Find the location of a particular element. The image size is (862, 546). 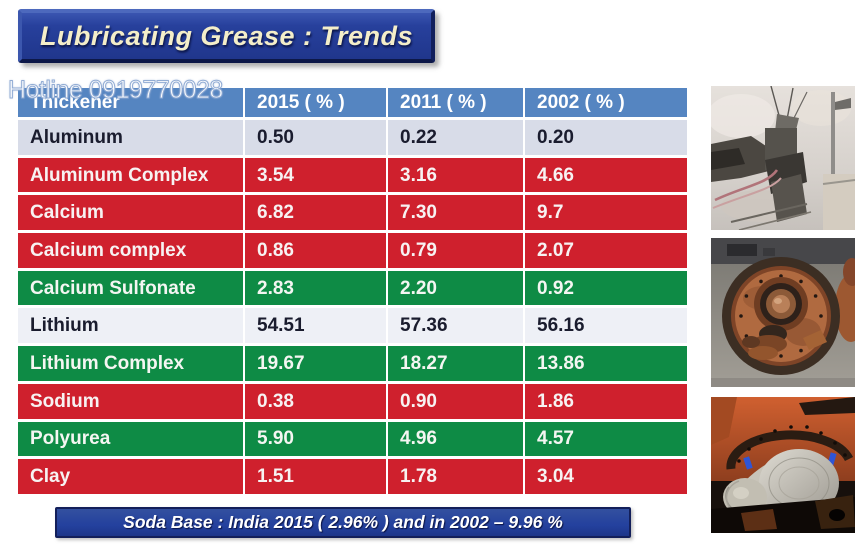

cell-2011: 7.30 is located at coordinates (456, 214).